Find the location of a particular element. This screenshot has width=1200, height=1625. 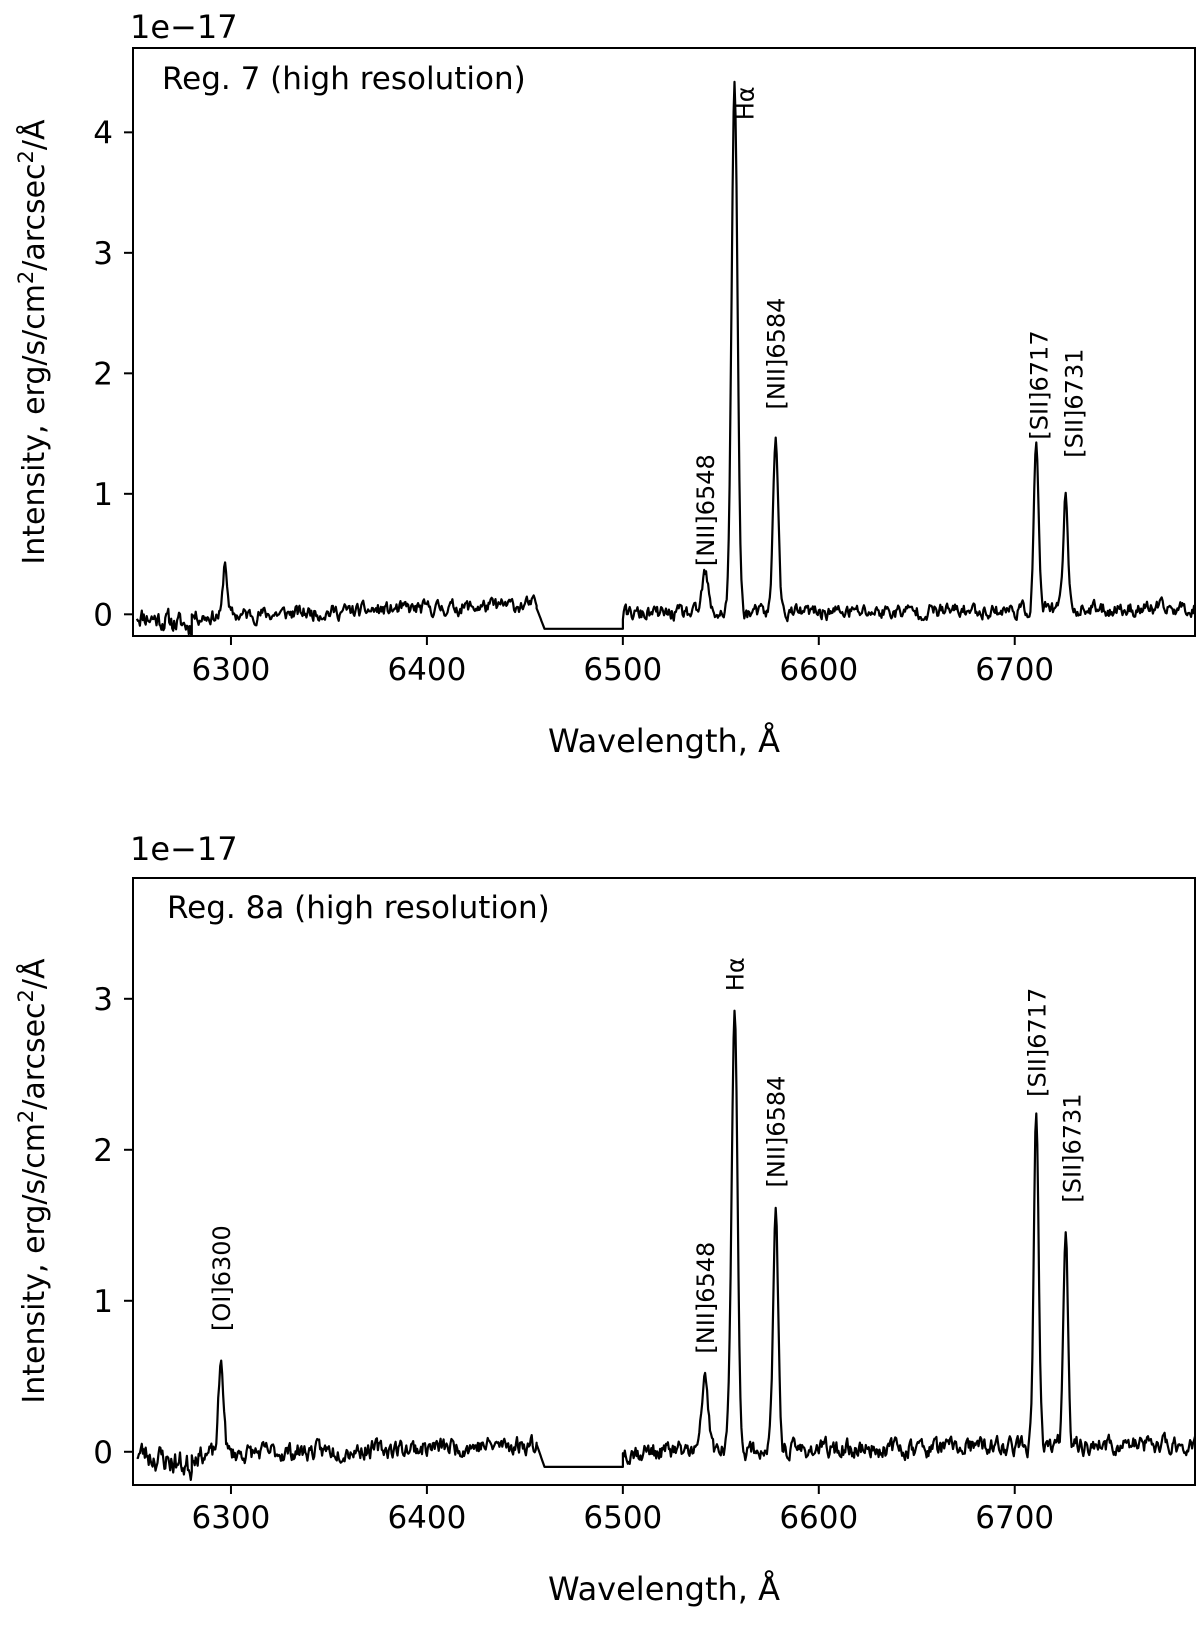

x-tick-label-reg8a: 6600 is located at coordinates (818, 1518).